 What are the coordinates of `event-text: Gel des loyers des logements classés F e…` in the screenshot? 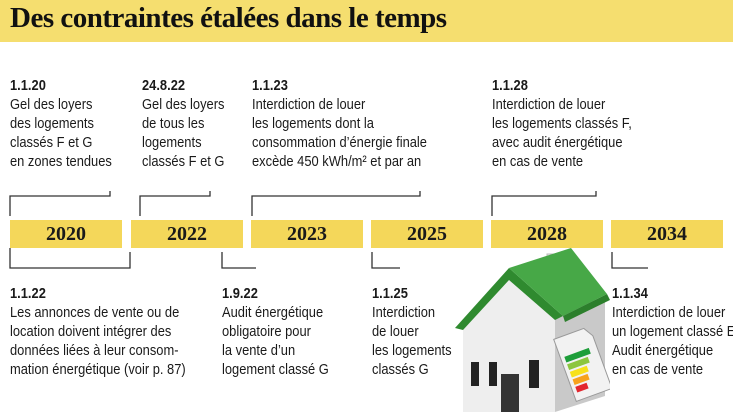 It's located at (61, 133).